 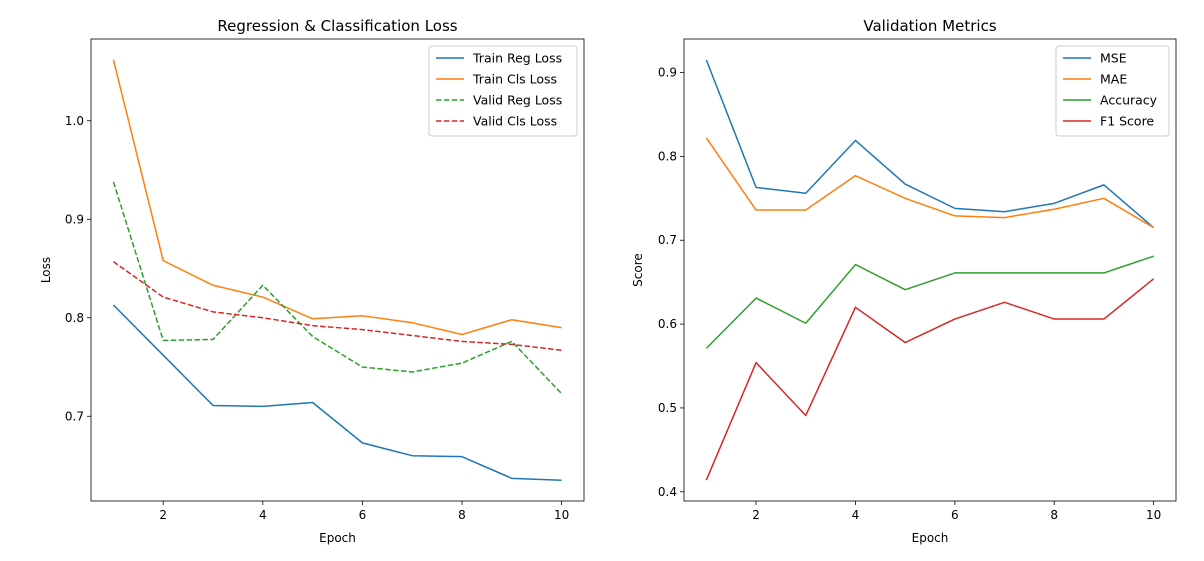 I want to click on metrics-y-tick-label: 0.8, so click(x=667, y=156).